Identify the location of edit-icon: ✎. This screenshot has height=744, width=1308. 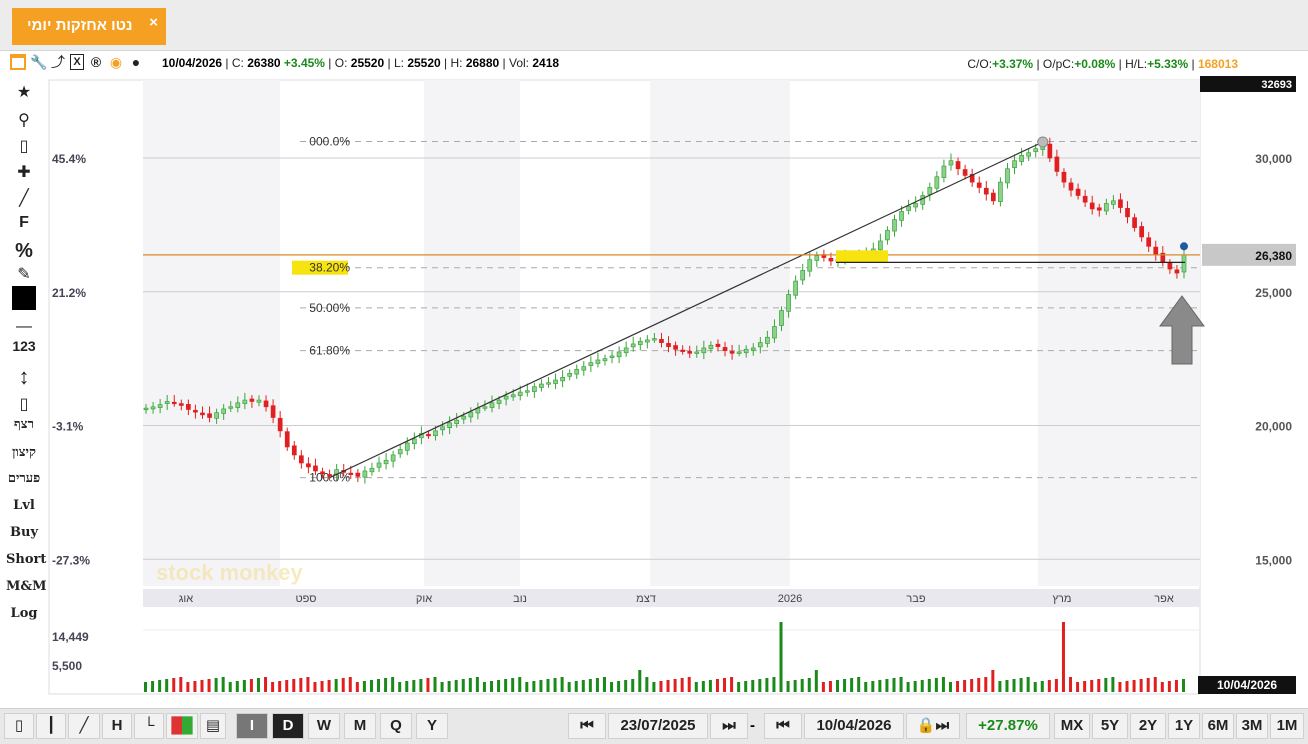
(24, 274).